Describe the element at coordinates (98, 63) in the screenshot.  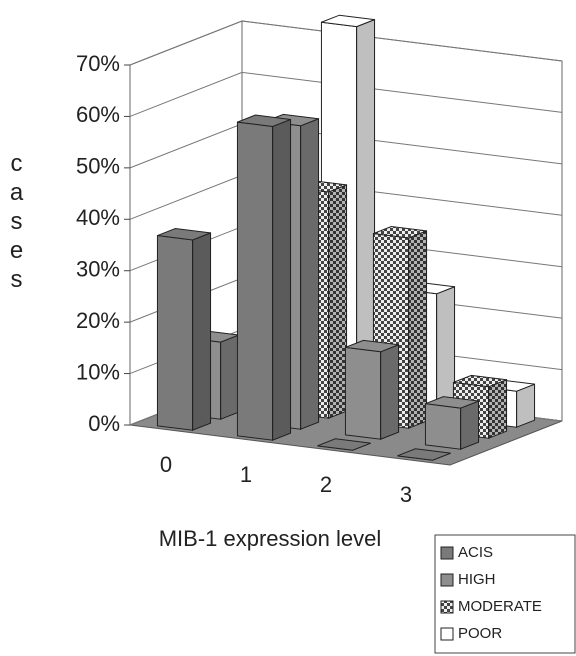
I see `y-tick-label: 70%` at that location.